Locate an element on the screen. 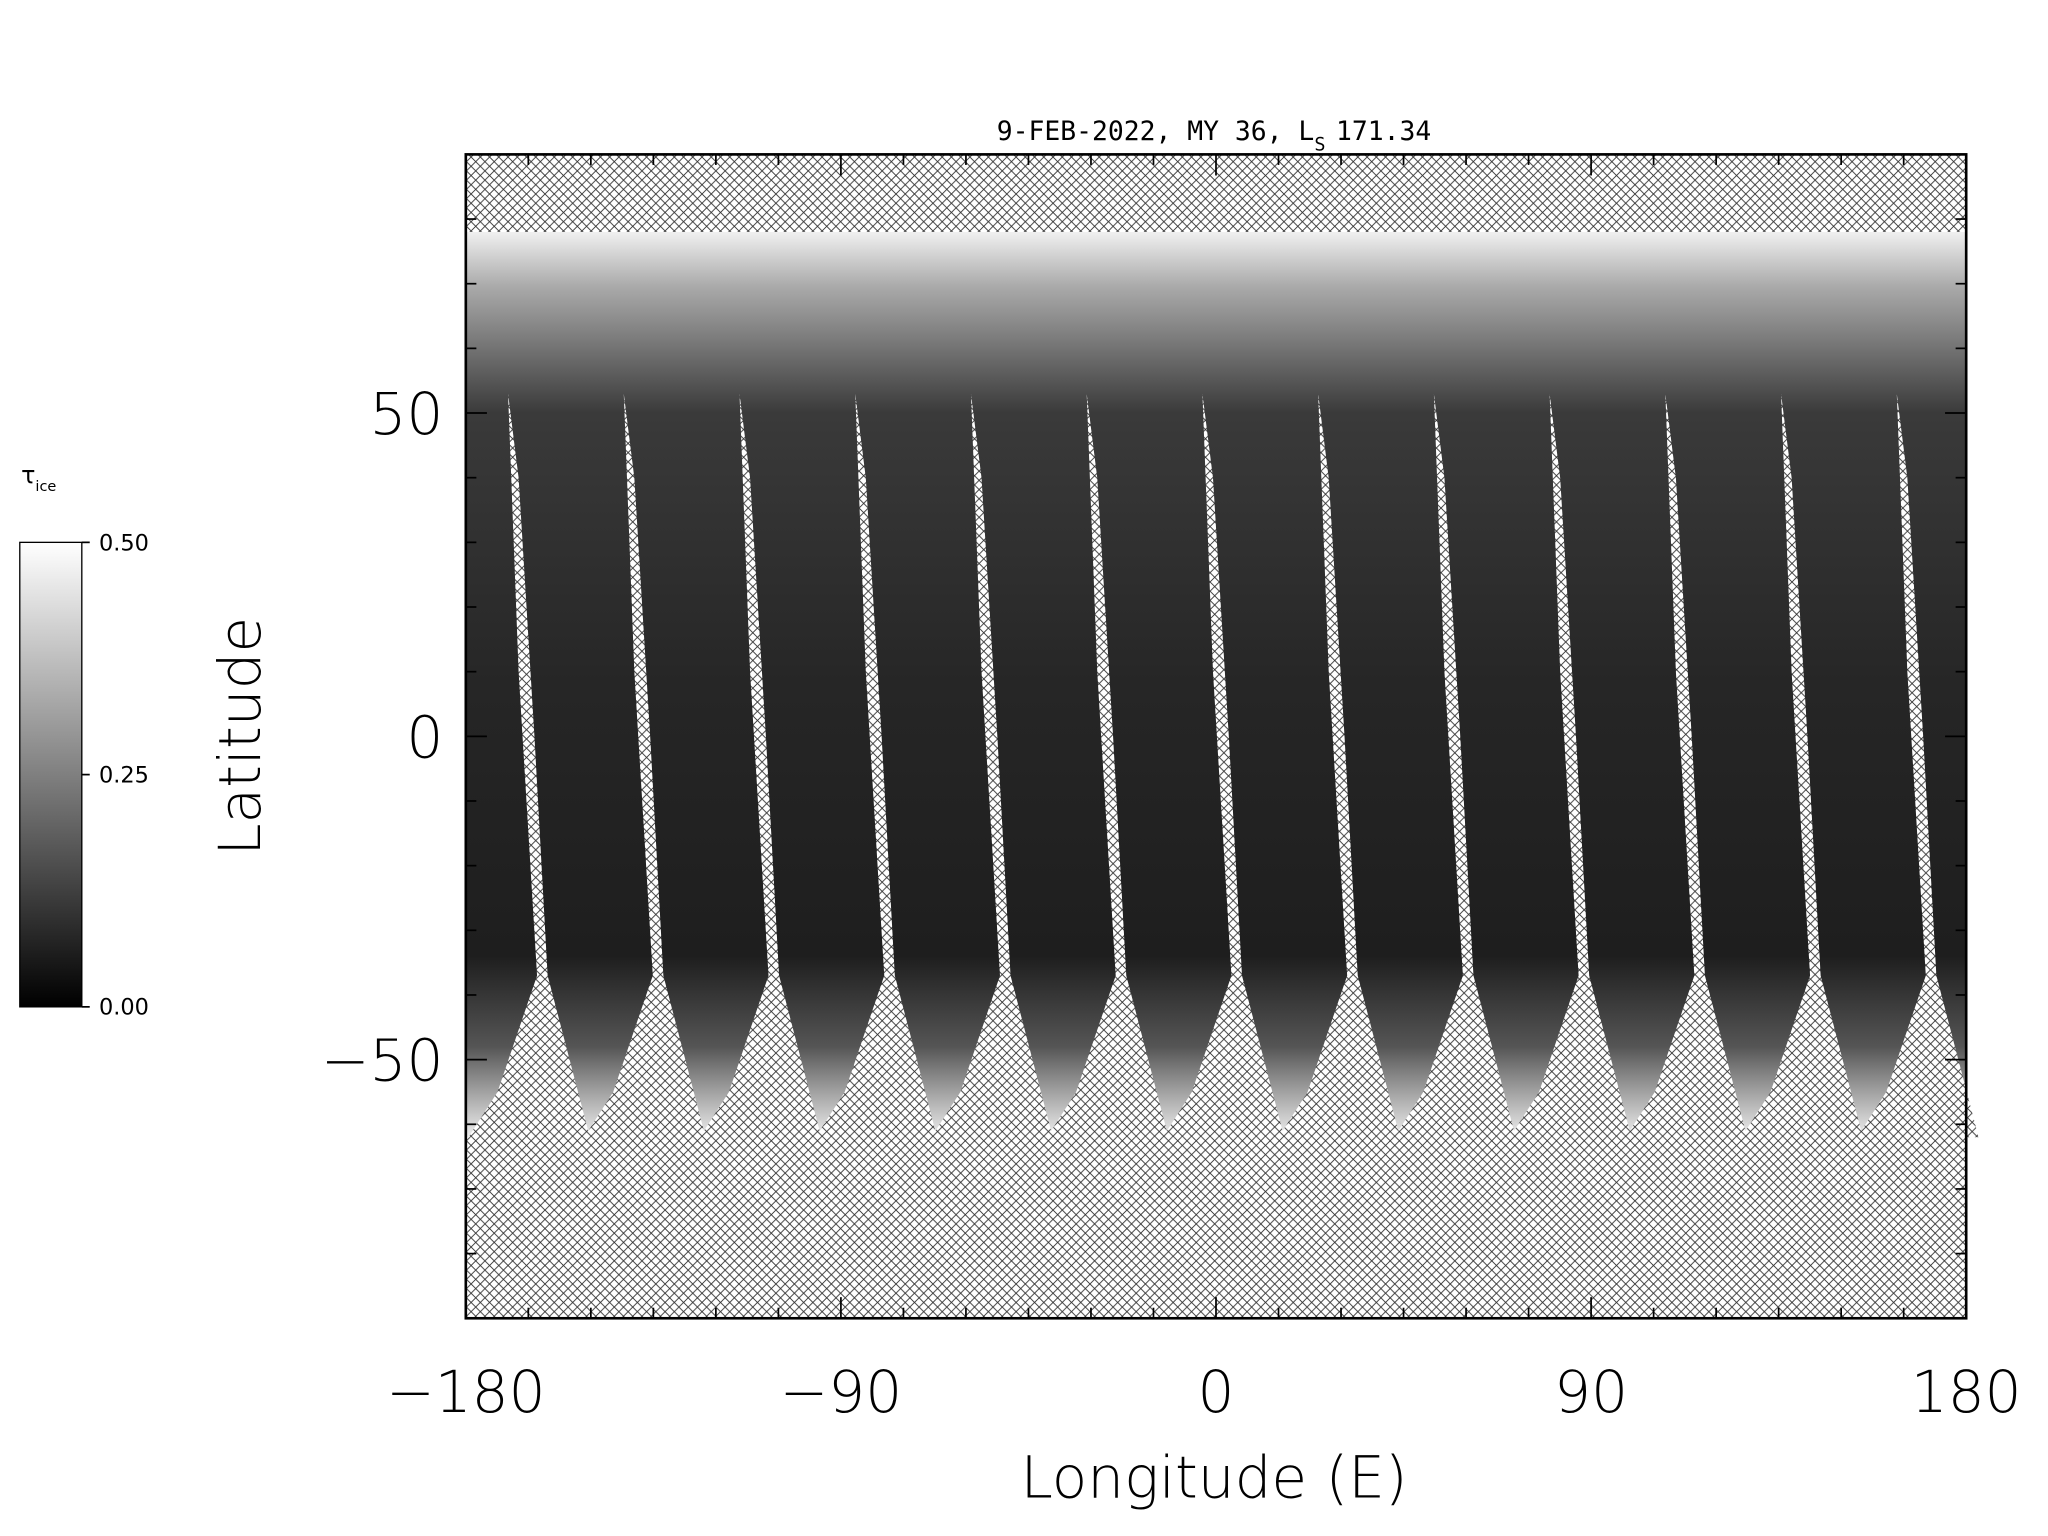 This screenshot has width=2048, height=1536. y-tick-label: 0 is located at coordinates (424, 737).